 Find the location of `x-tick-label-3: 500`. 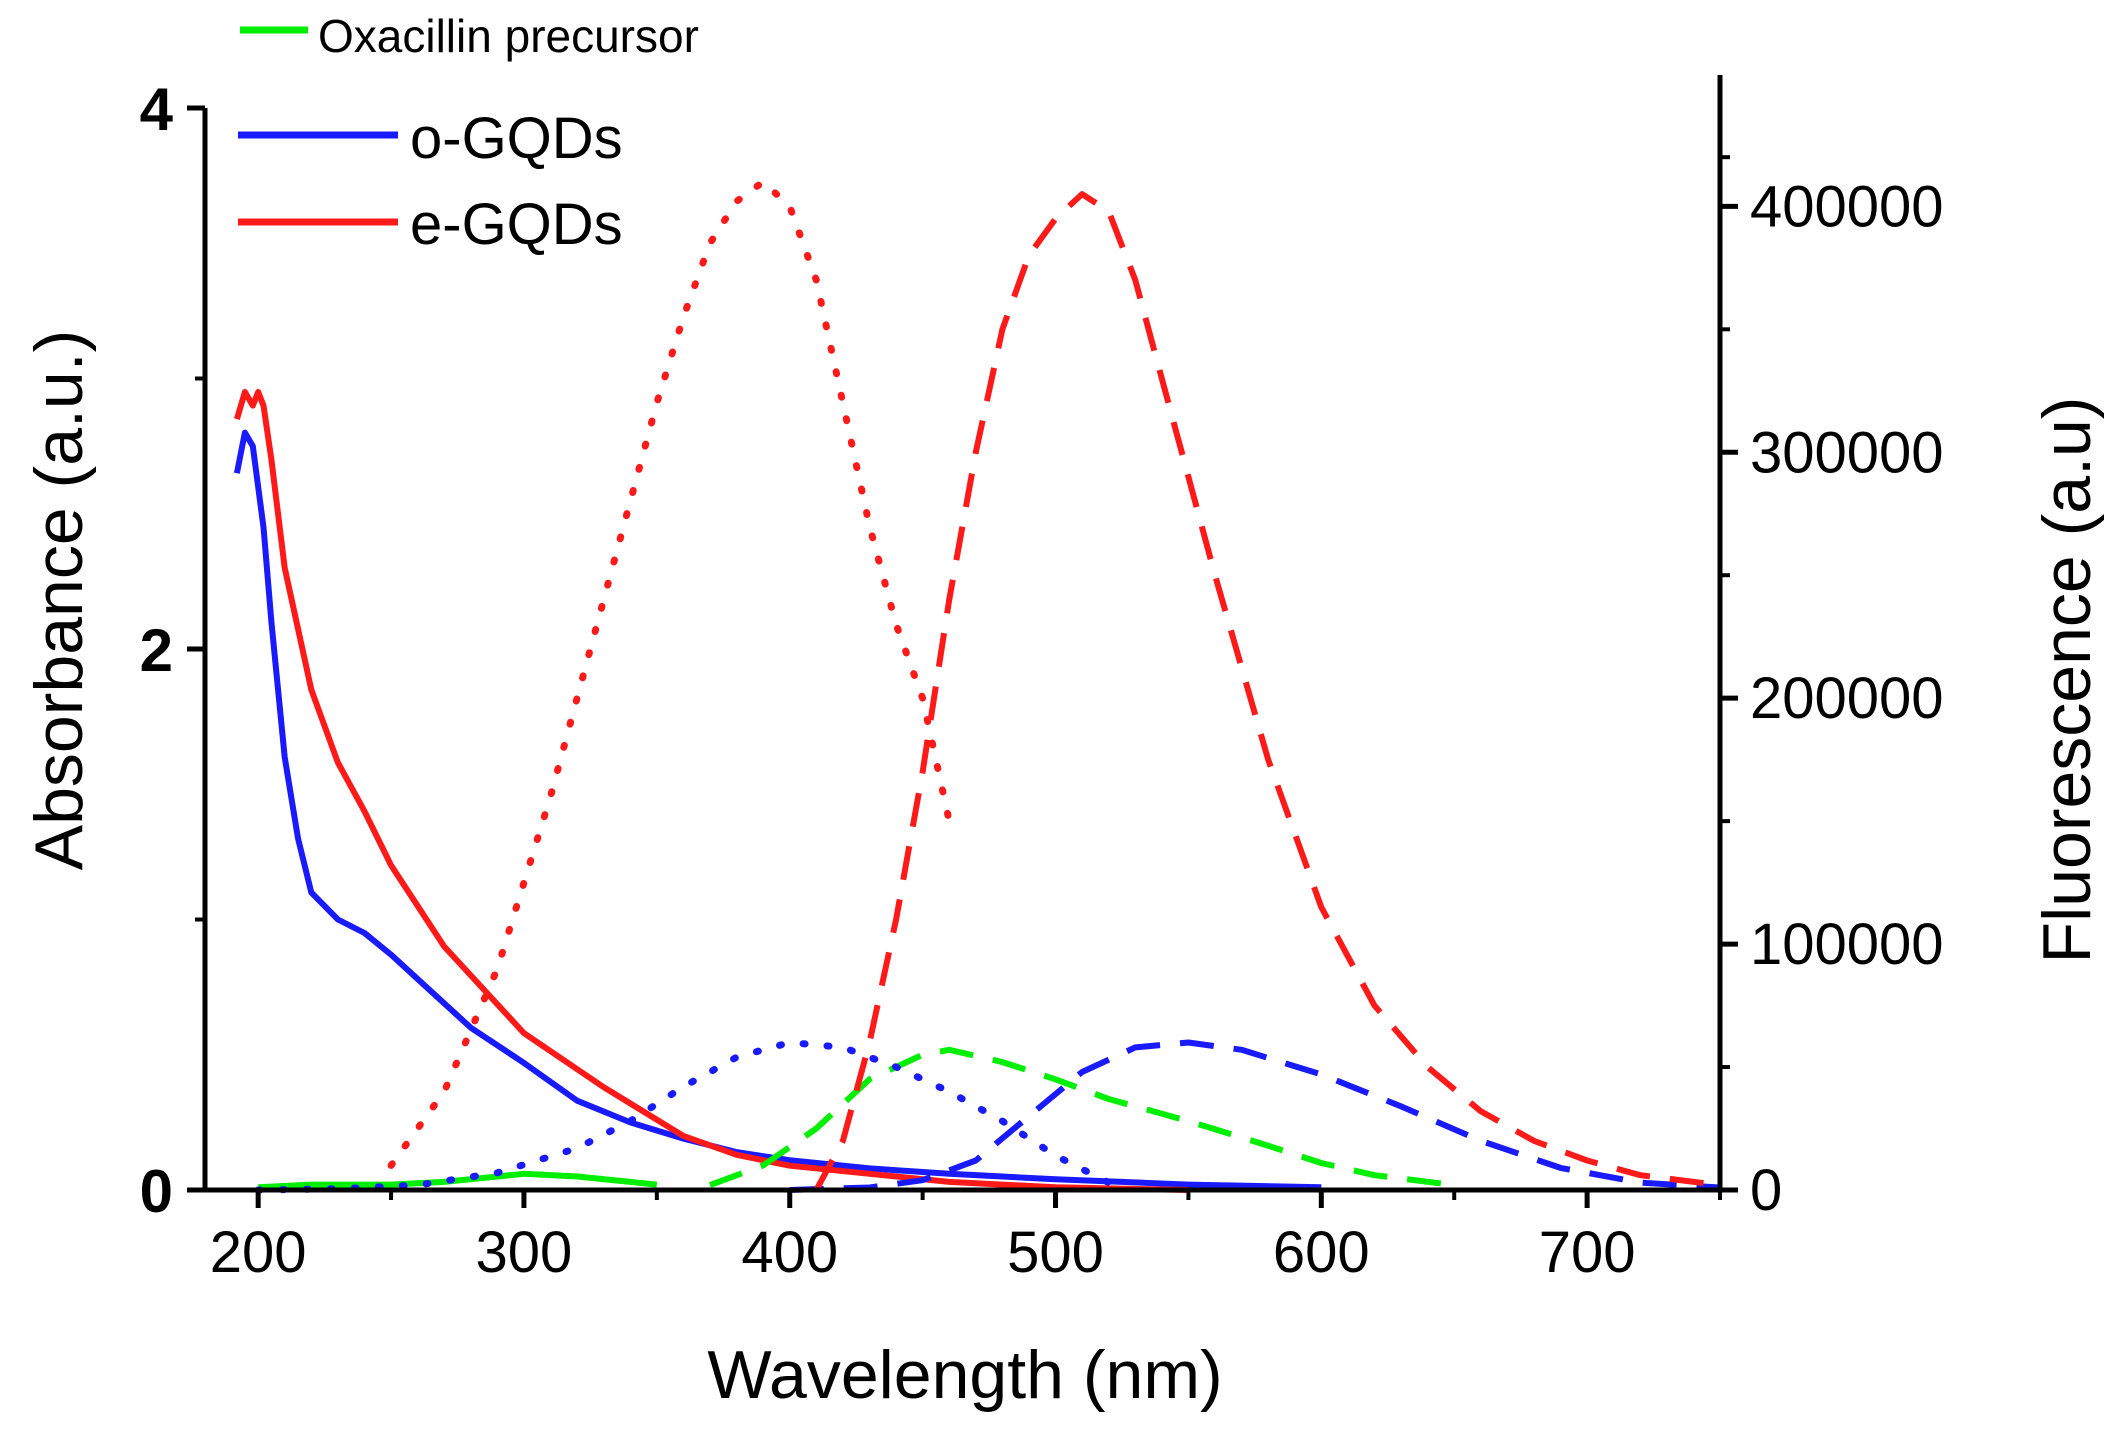

x-tick-label-3: 500 is located at coordinates (1055, 1252).